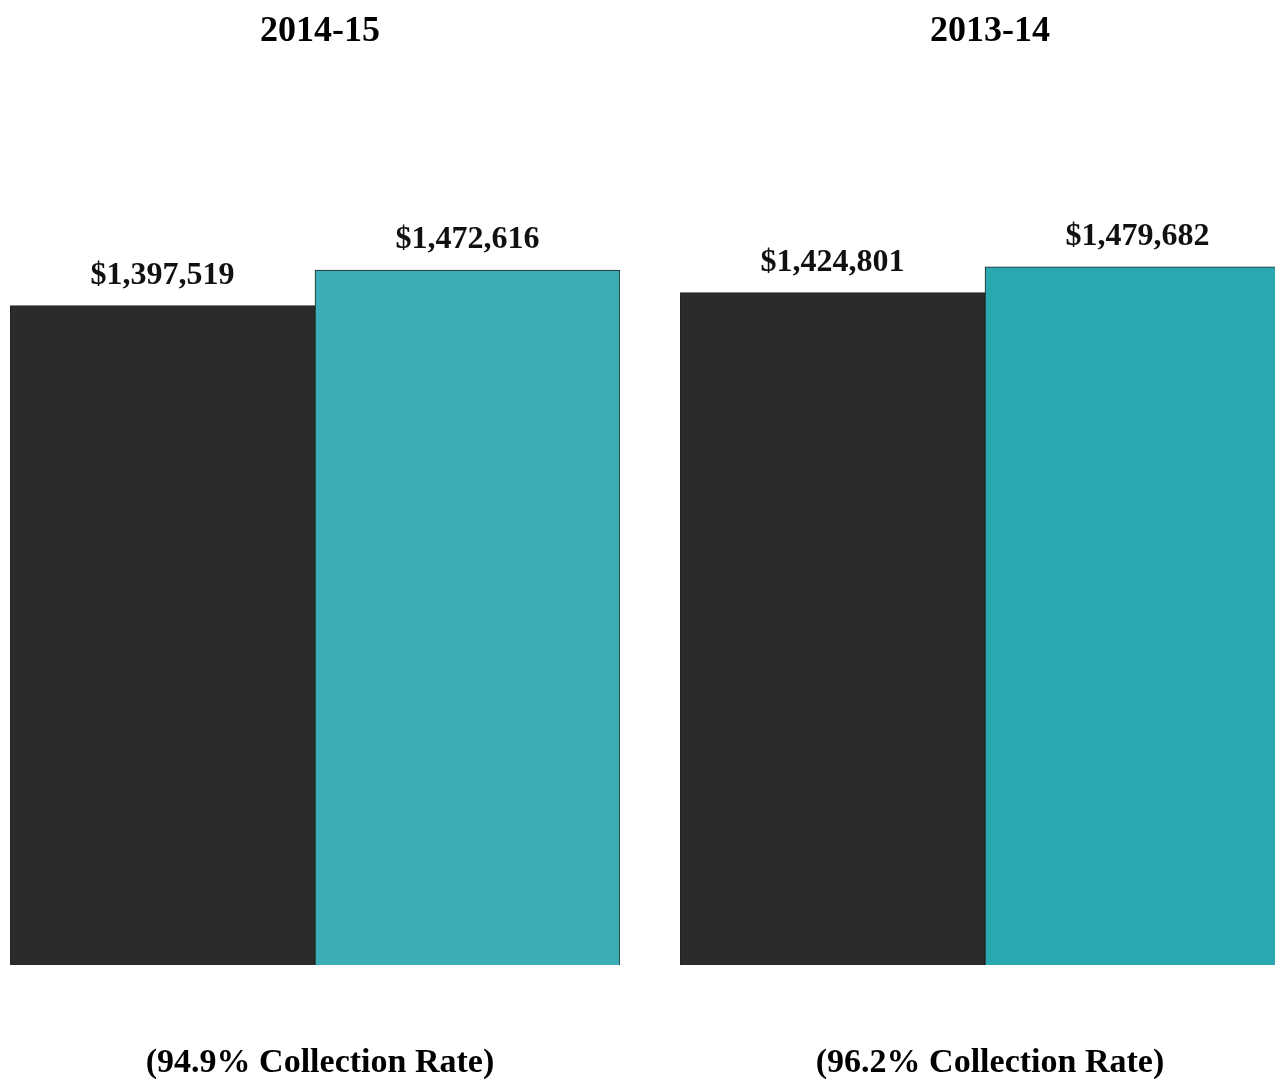 This screenshot has width=1275, height=1087. I want to click on data-label: $1,424,801, so click(832, 259).